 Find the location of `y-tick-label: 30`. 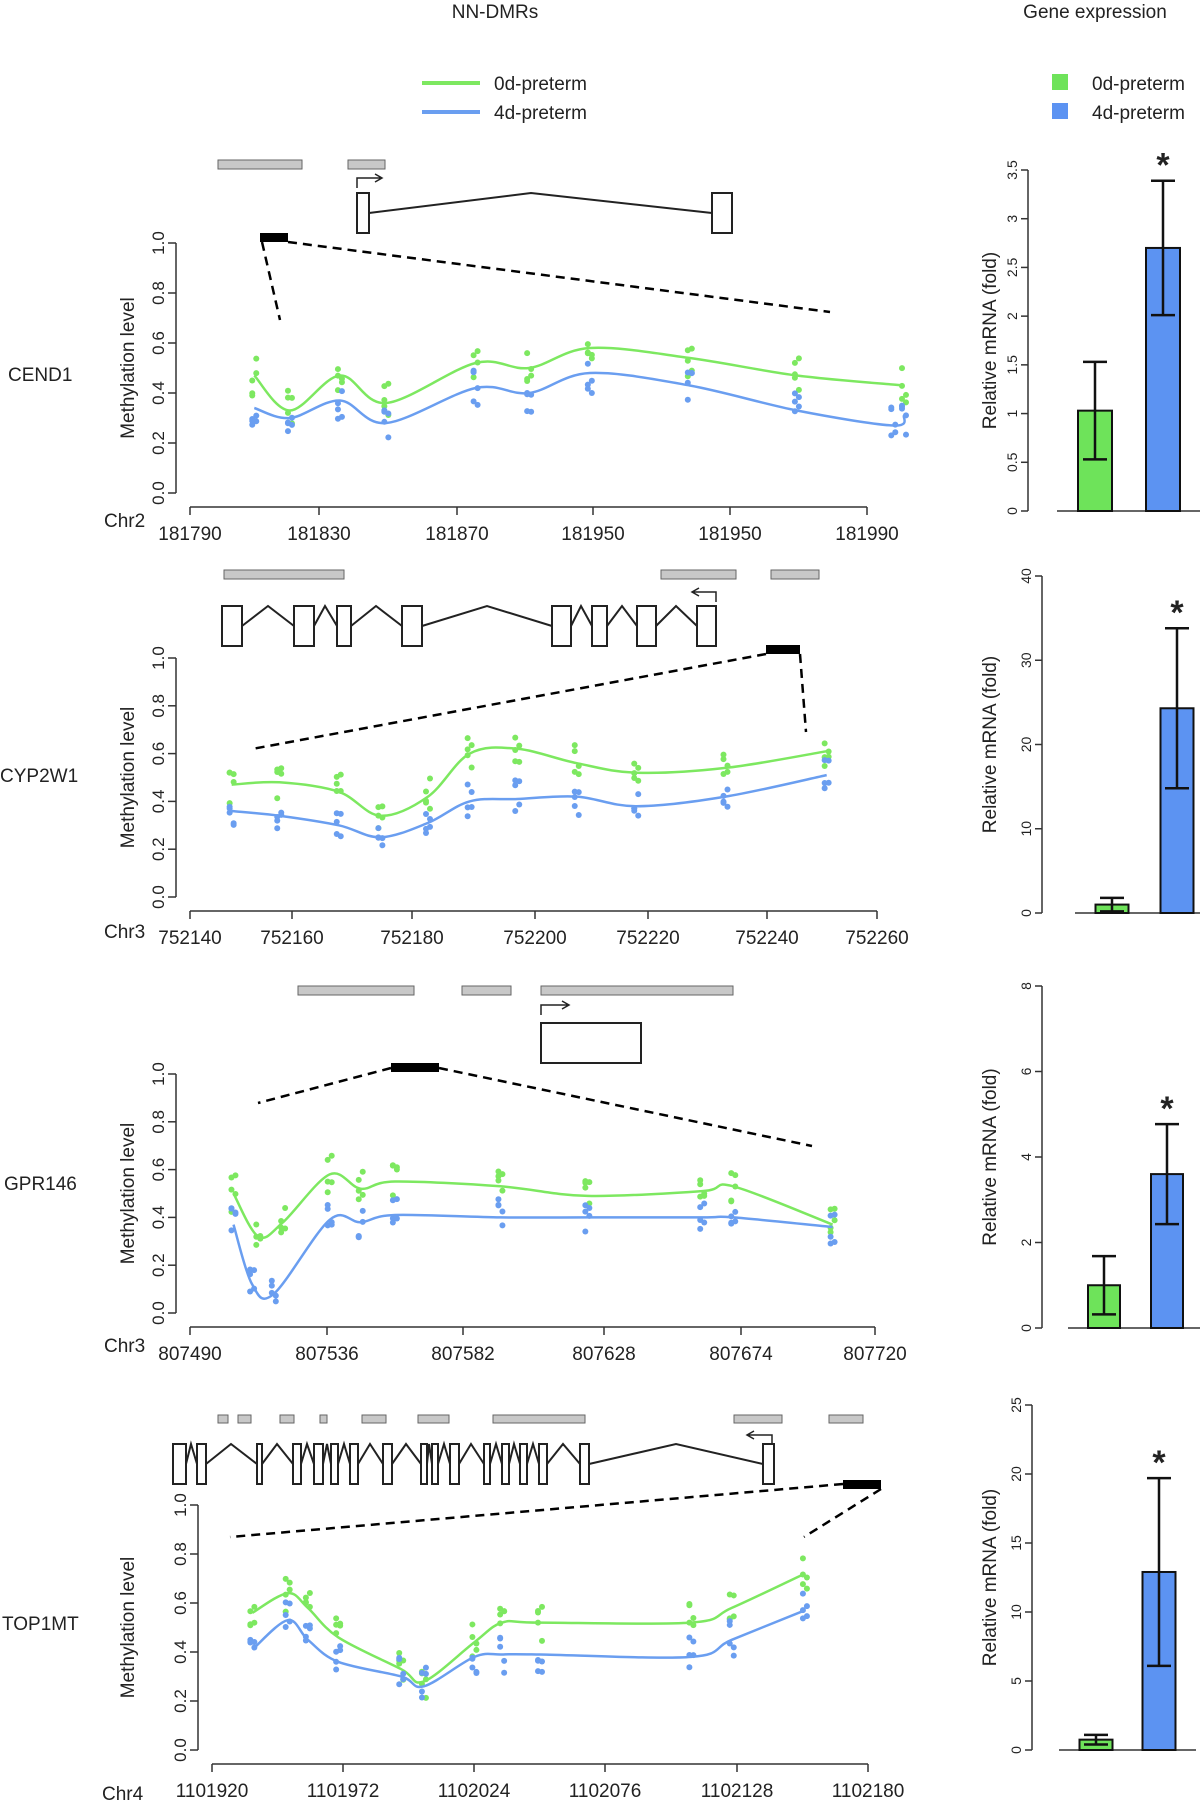

y-tick-label: 30 is located at coordinates (1026, 660).